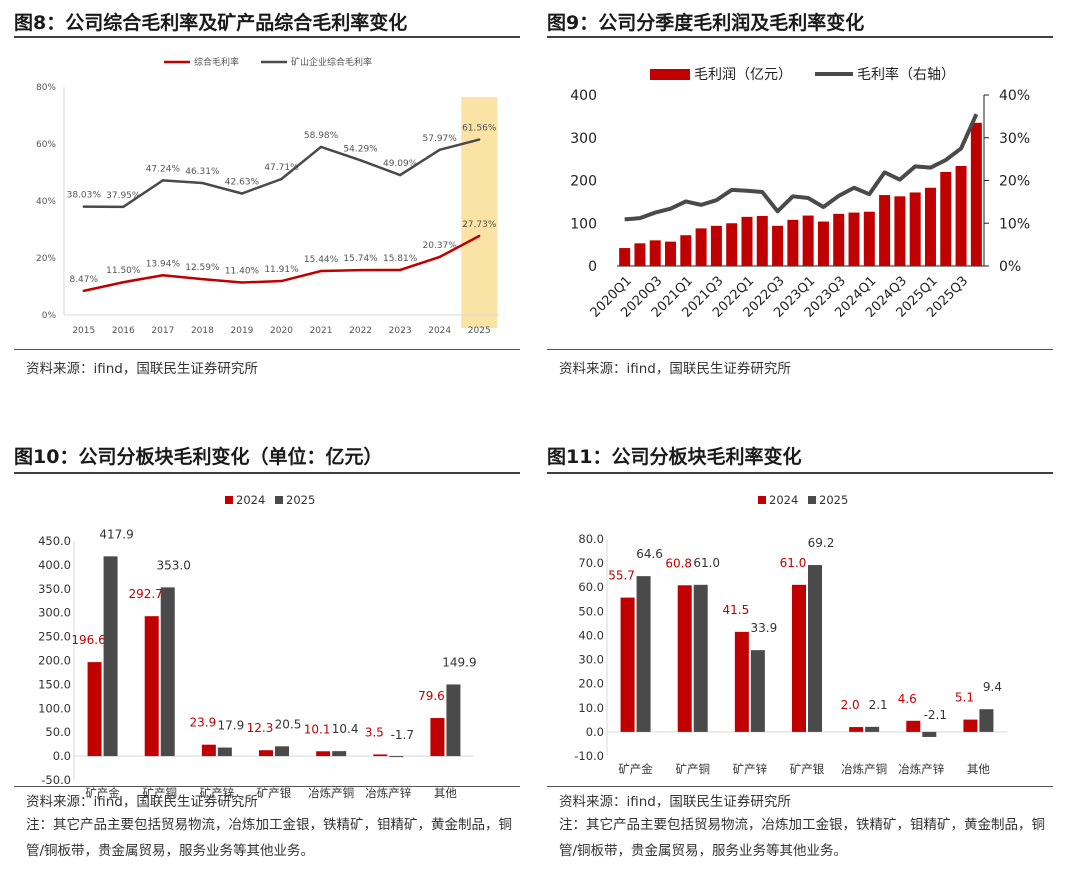  Describe the element at coordinates (163, 264) in the screenshot. I see `data-label: 13.94%` at that location.